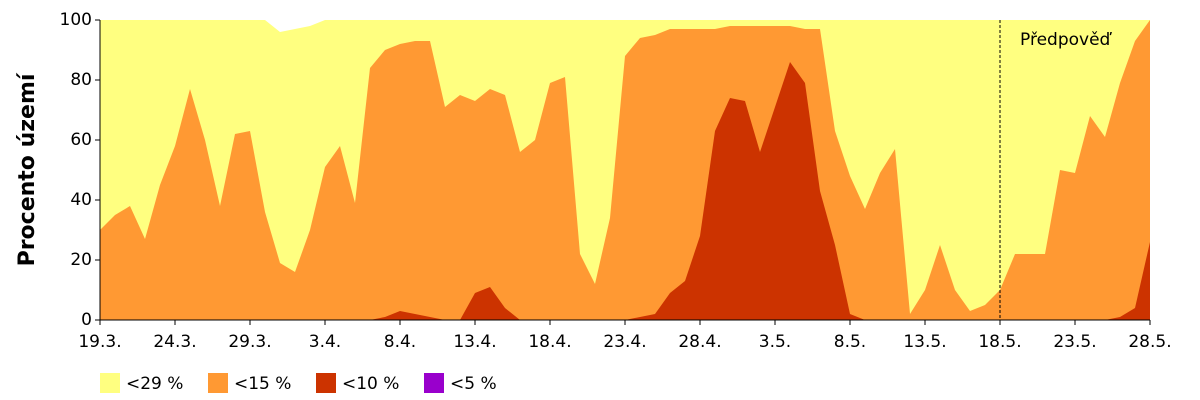 This screenshot has width=1200, height=400. Describe the element at coordinates (549, 342) in the screenshot. I see `x-tick-label: 18.4.` at that location.